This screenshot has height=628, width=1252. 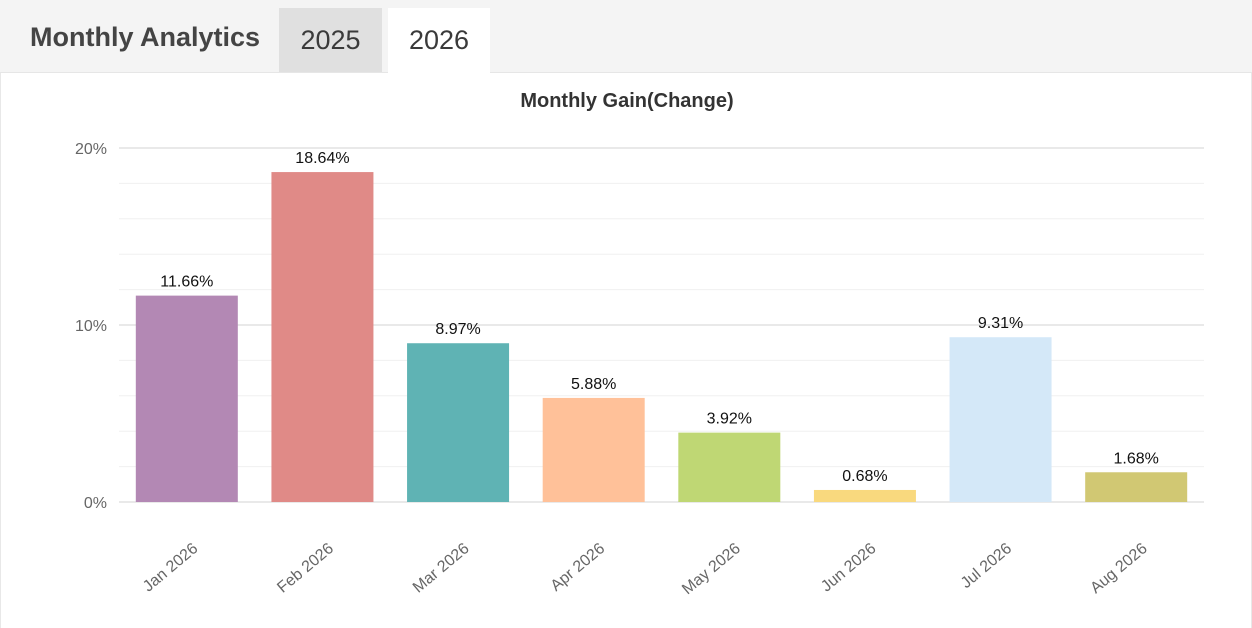 I want to click on y-tick-label: 0%, so click(x=95, y=503).